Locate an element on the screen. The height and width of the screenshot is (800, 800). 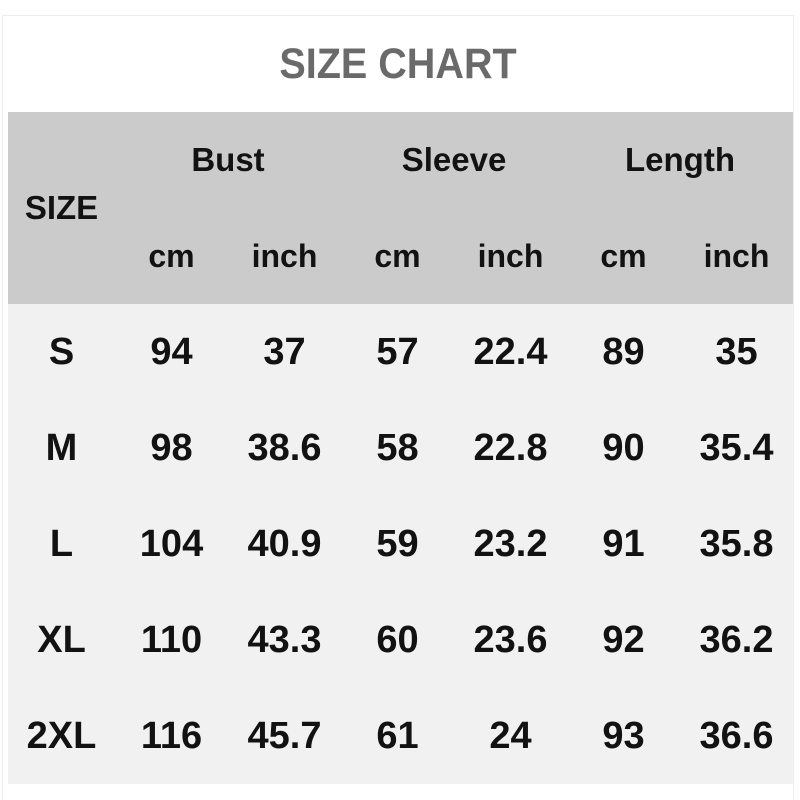
value-cell: 23.2 is located at coordinates (510, 544).